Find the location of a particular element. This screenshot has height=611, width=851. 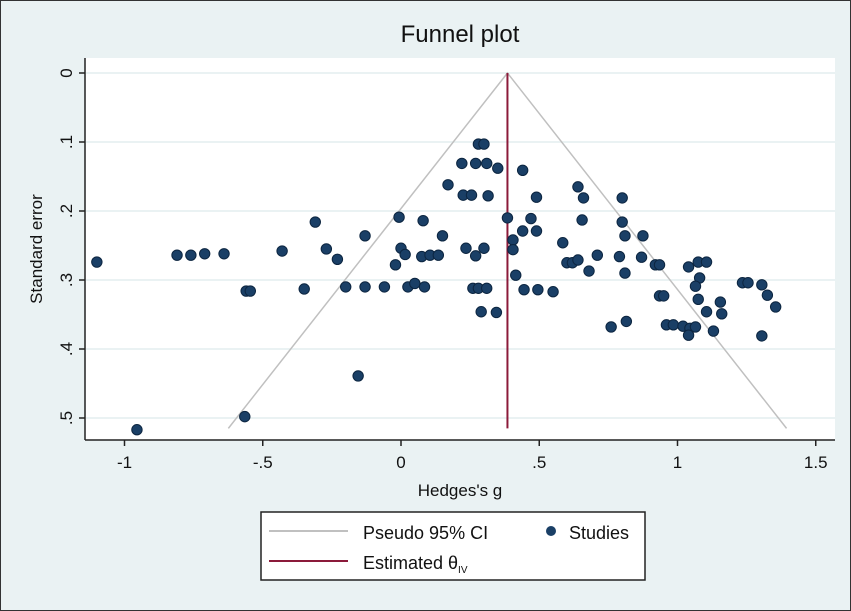

y-tick-label: 0 is located at coordinates (66, 72).